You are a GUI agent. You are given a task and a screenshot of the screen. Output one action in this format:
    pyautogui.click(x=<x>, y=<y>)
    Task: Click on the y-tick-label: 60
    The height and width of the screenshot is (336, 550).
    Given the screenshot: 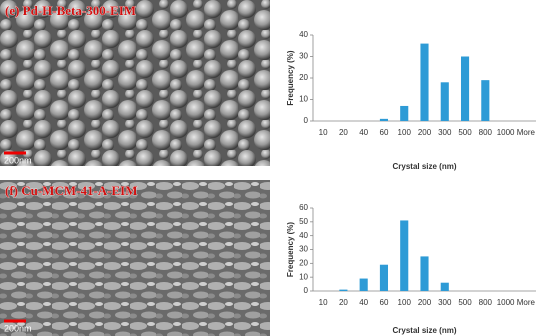 What is the action you would take?
    pyautogui.click(x=303, y=207)
    